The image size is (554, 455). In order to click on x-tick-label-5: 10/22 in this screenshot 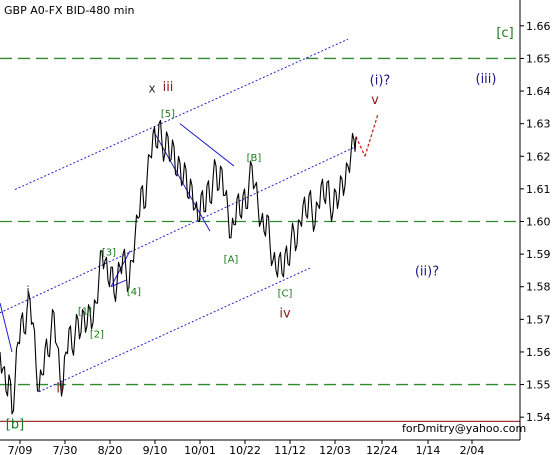, I will do `click(245, 449)`.